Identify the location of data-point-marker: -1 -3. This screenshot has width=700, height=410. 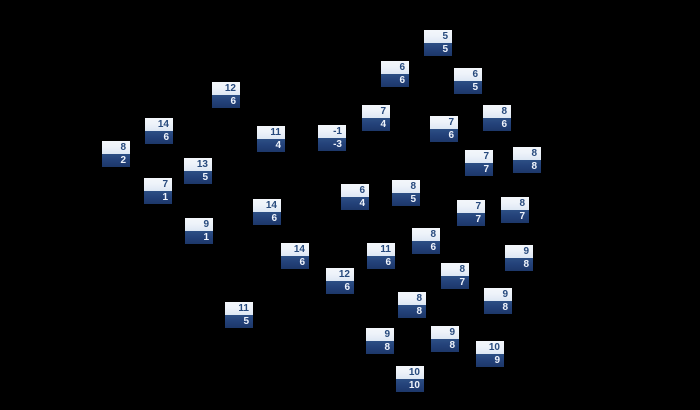
(332, 138).